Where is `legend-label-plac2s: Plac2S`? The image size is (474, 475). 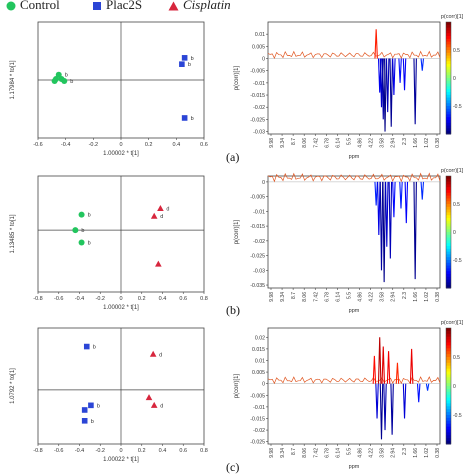 legend-label-plac2s: Plac2S is located at coordinates (124, 6).